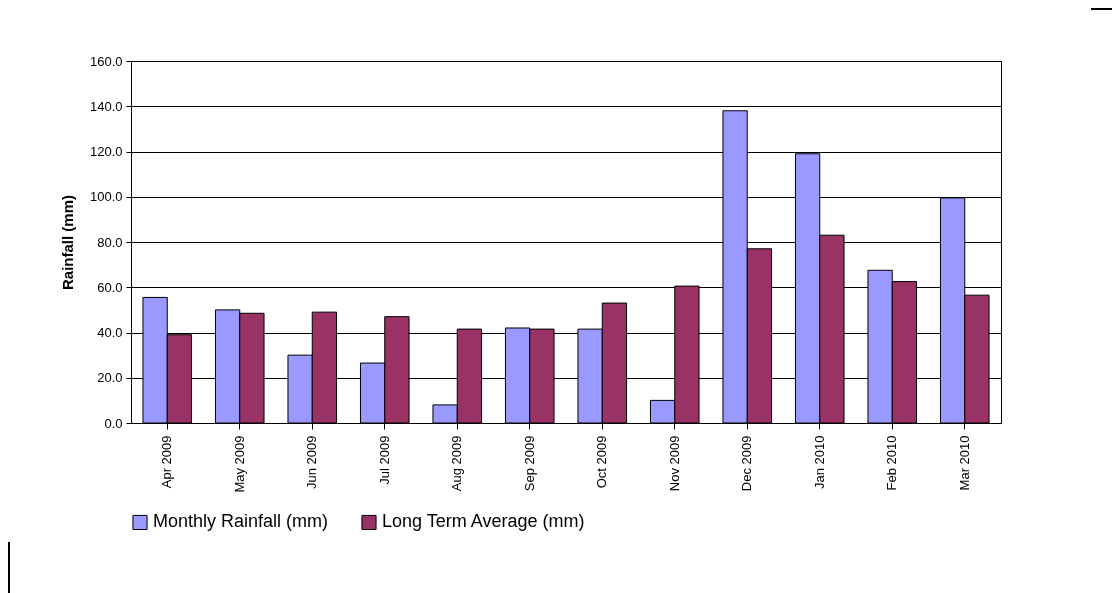  Describe the element at coordinates (747, 463) in the screenshot. I see `x-tick-label: Dec 2009` at that location.